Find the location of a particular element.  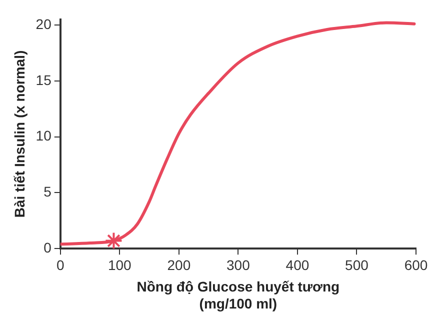

x-tick-label: 600 is located at coordinates (416, 264).